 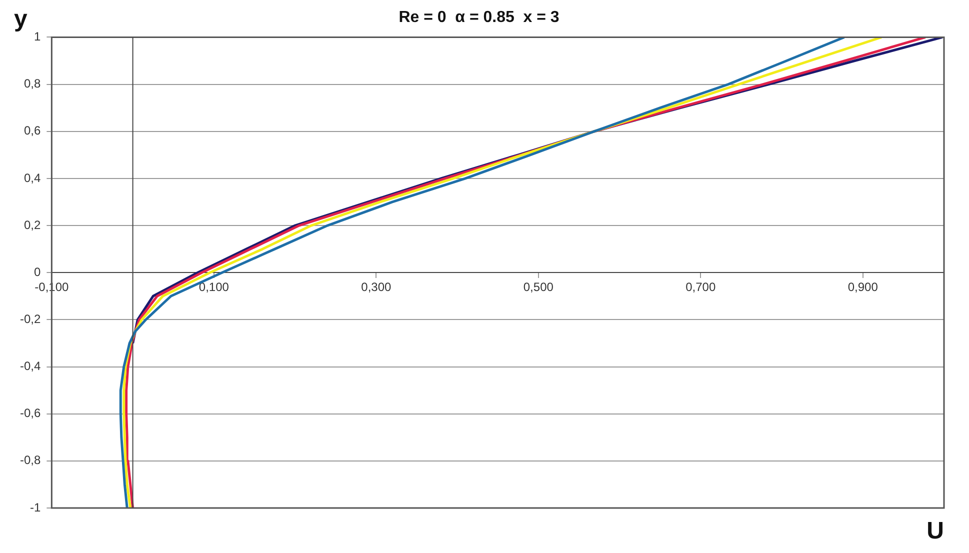 What do you see at coordinates (30, 460) in the screenshot?
I see `y-tick-label: -0,8` at bounding box center [30, 460].